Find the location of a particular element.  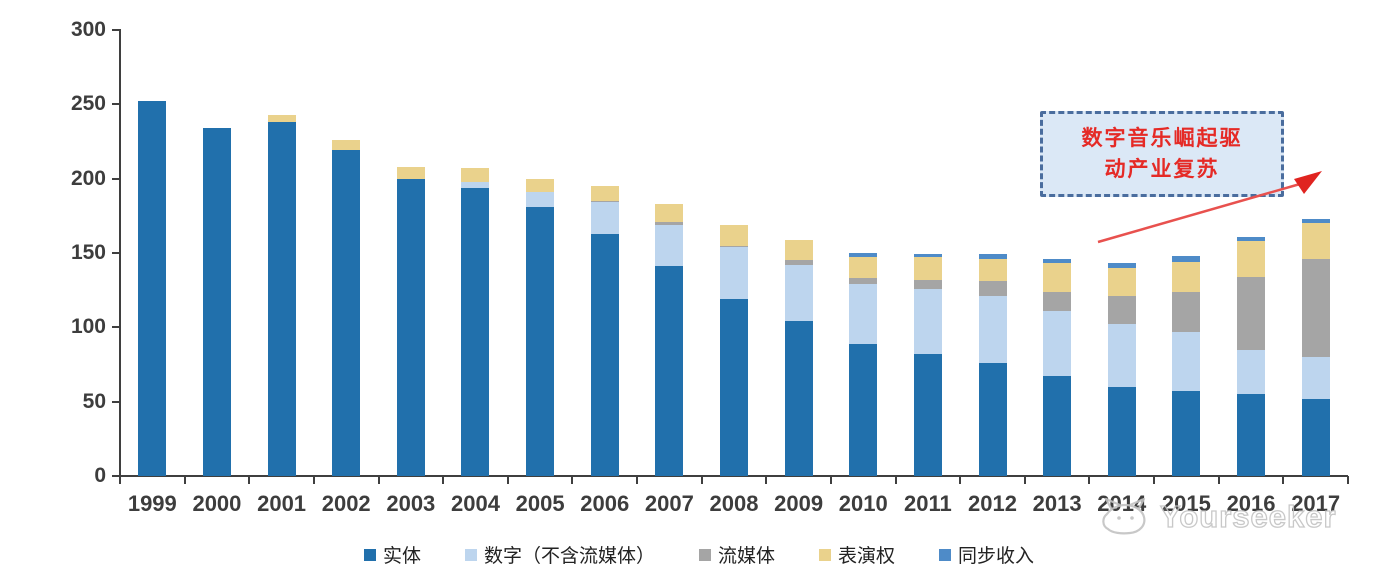

watermark-text: Yourseeker is located at coordinates (1248, 516).